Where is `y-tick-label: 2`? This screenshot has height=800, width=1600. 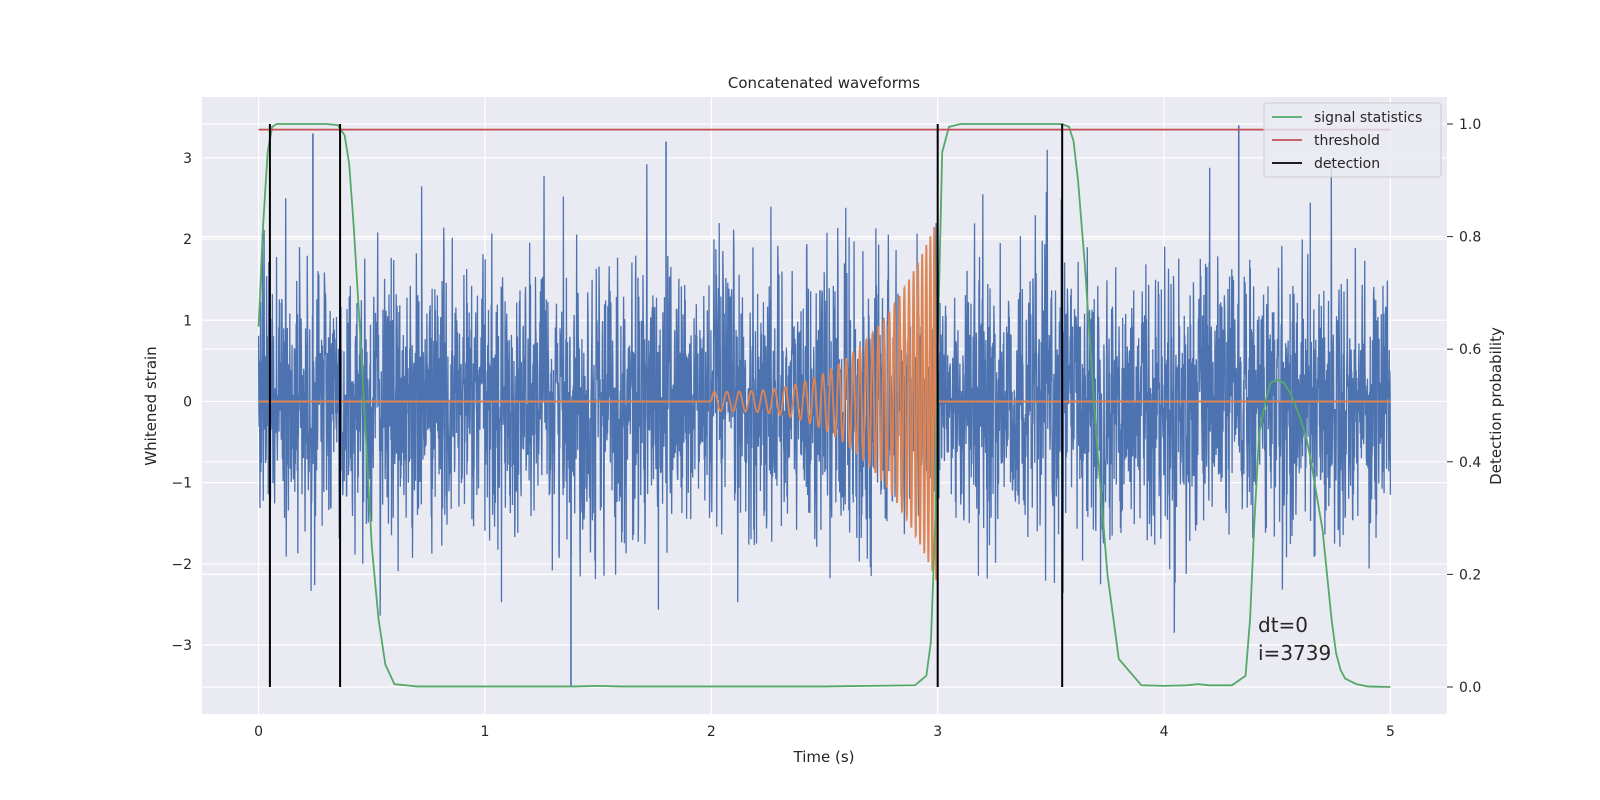 y-tick-label: 2 is located at coordinates (187, 240).